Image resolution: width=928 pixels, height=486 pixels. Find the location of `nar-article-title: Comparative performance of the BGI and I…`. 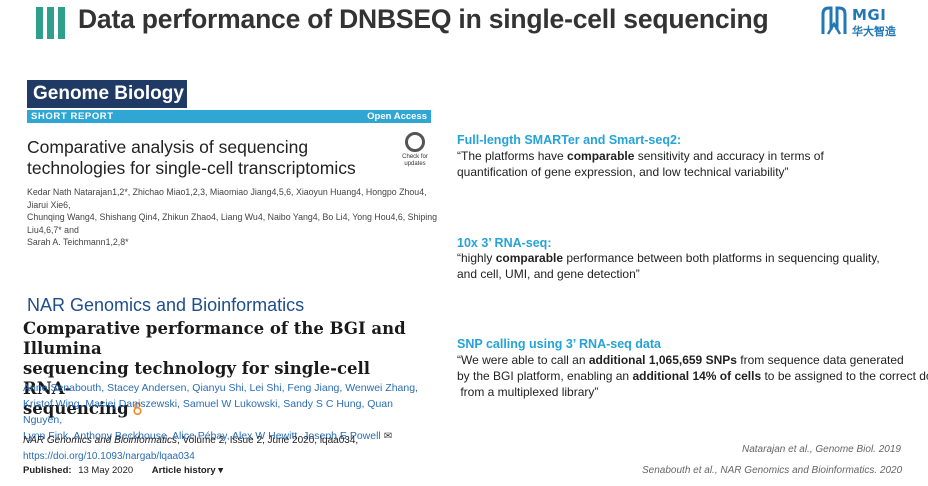

nar-article-title: Comparative performance of the BGI and I… is located at coordinates (223, 369).